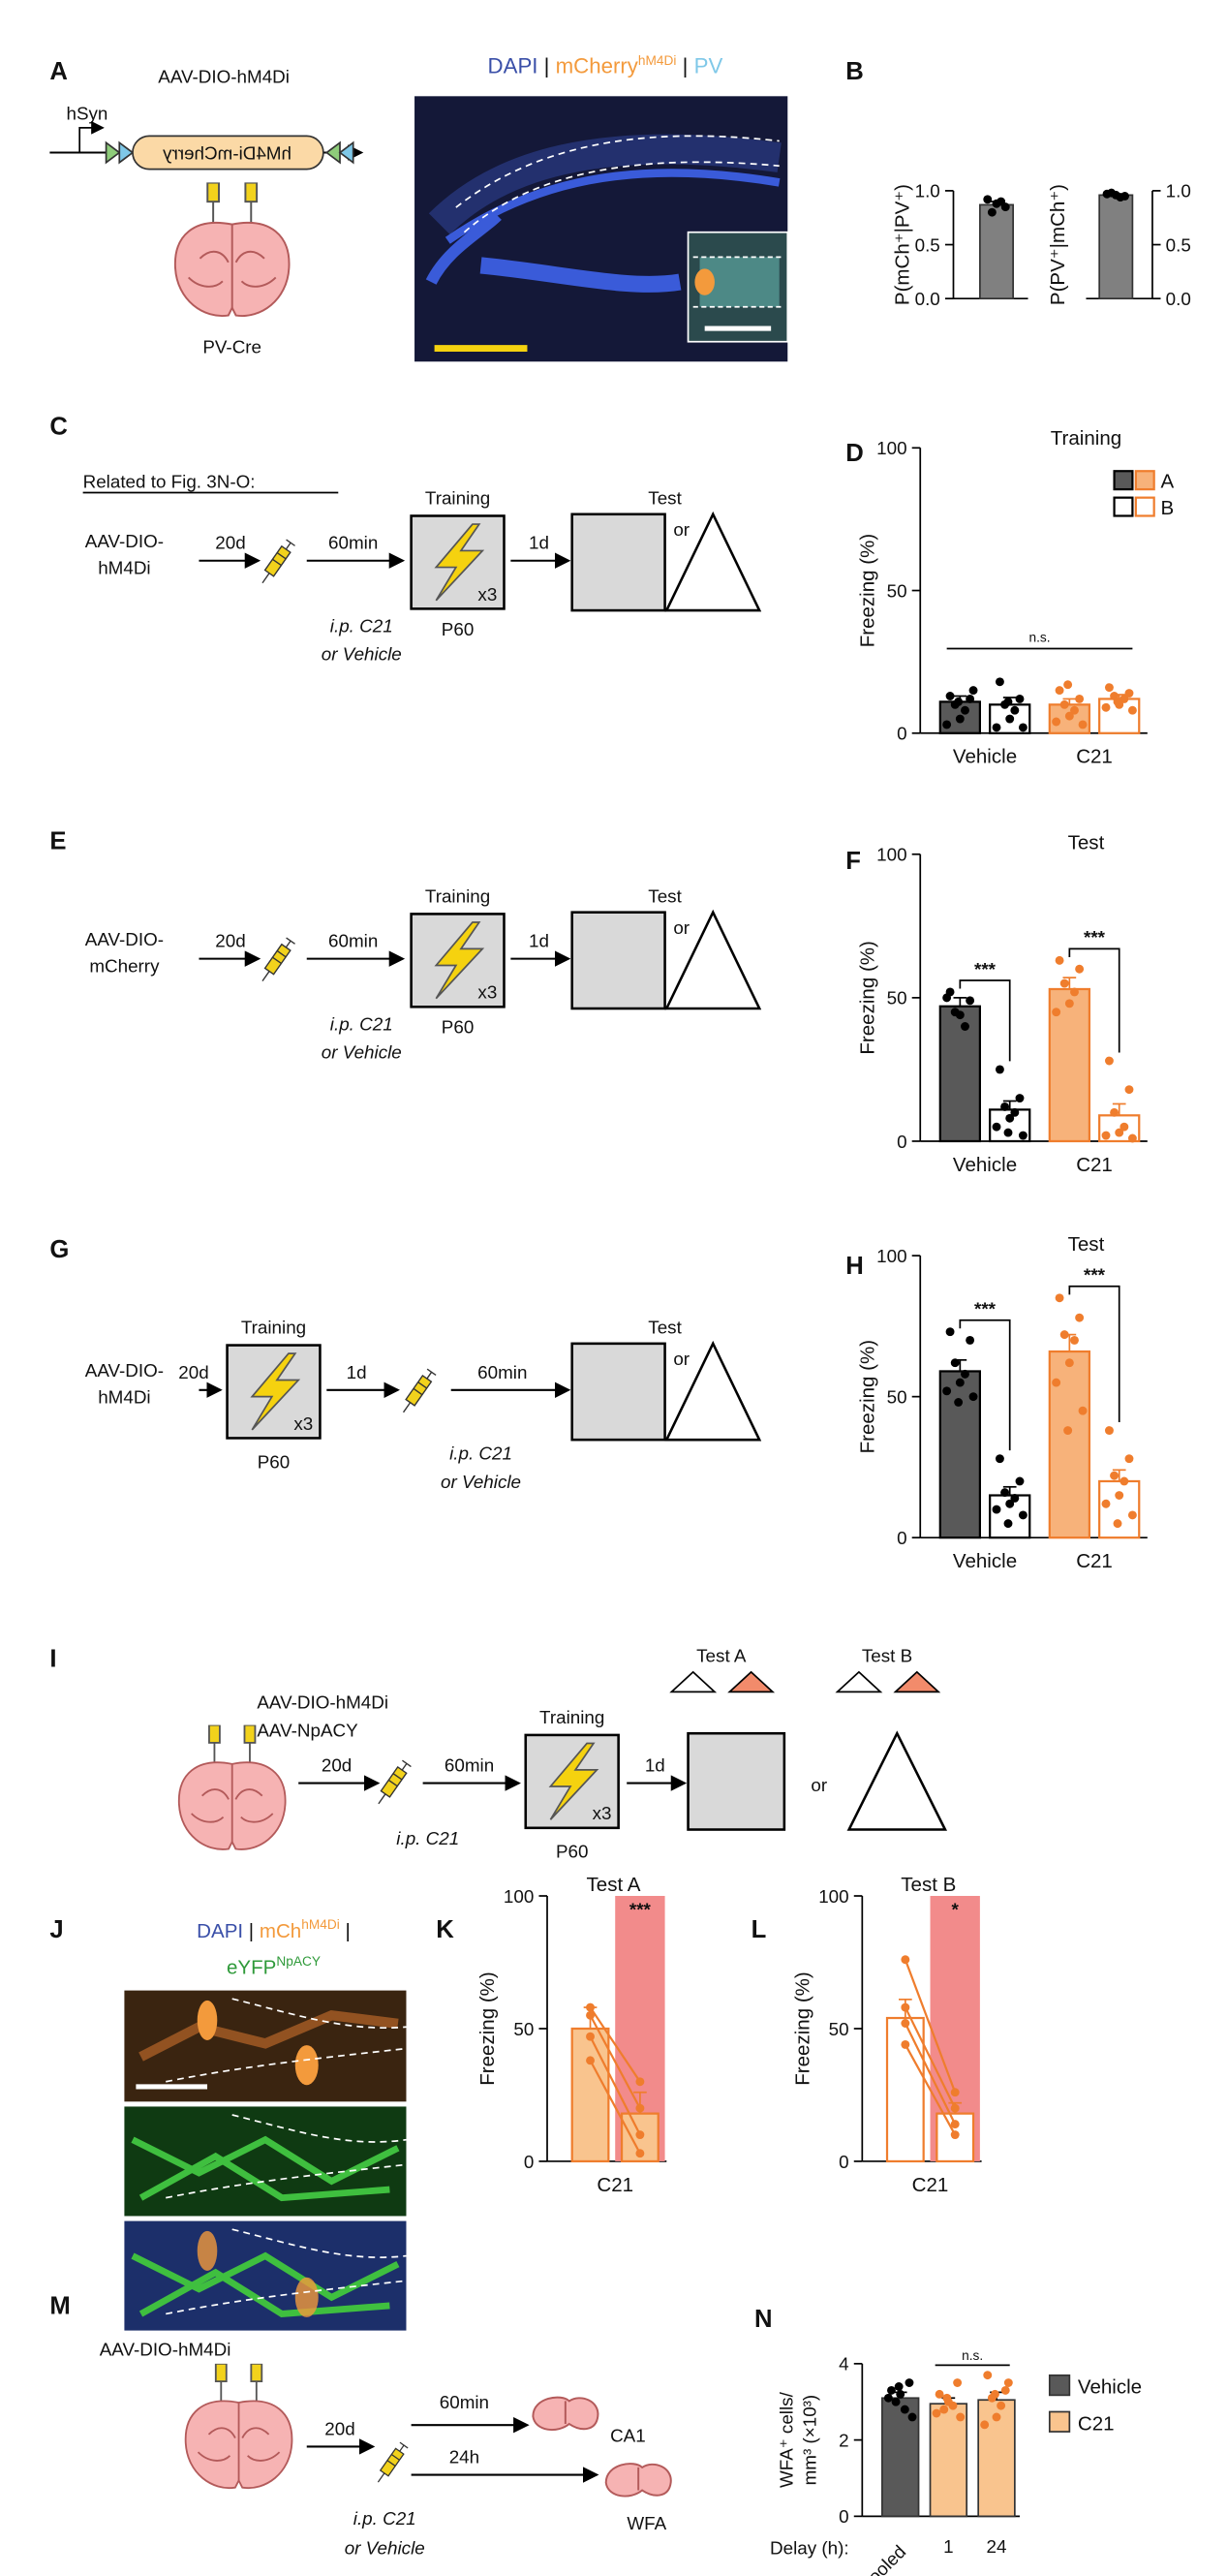 The width and height of the screenshot is (1227, 2576). Describe the element at coordinates (1039, 638) in the screenshot. I see `annotation: n.s.` at that location.